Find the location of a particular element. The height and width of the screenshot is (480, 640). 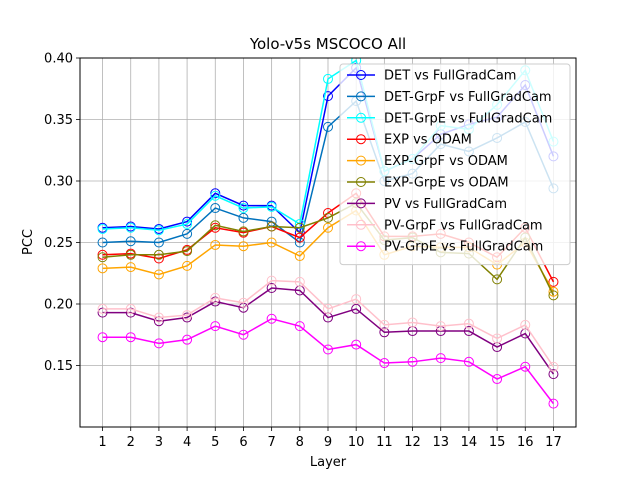

y-tick-label: 0.40 is located at coordinates (58, 59).